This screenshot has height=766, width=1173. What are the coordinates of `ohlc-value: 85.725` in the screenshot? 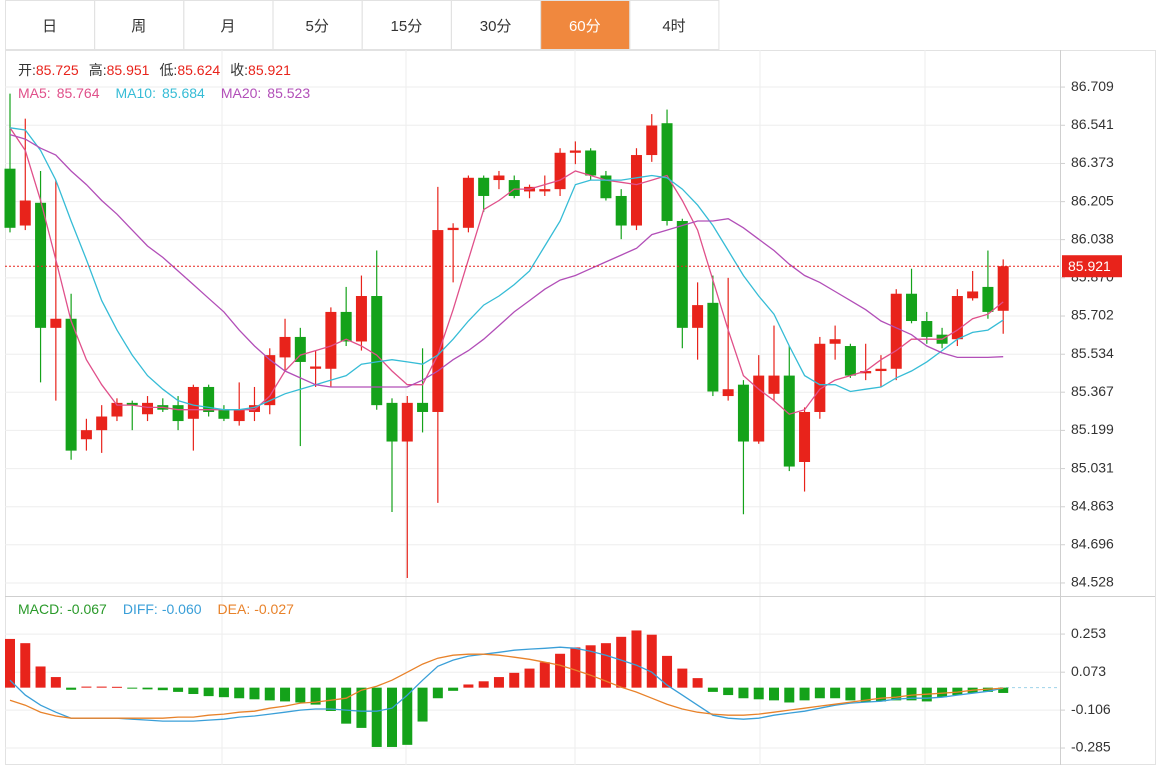 It's located at (57, 70).